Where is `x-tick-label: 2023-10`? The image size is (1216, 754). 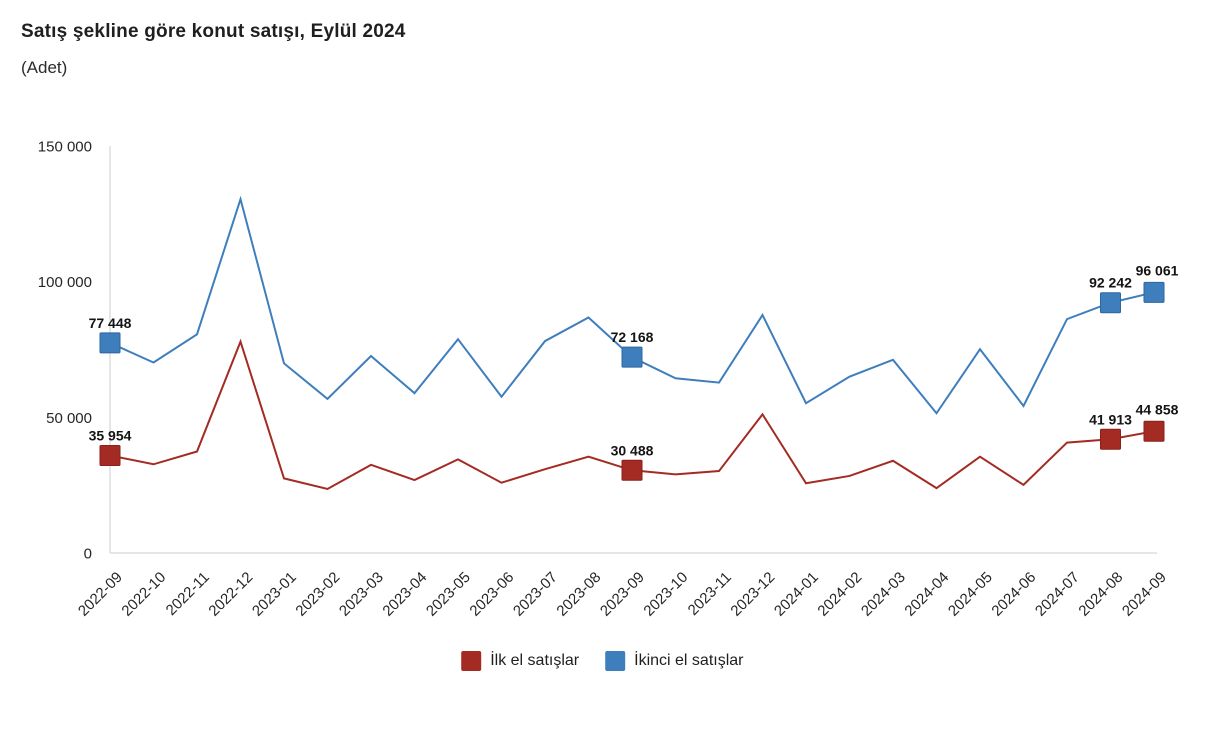
x-tick-label: 2023-10 is located at coordinates (665, 594).